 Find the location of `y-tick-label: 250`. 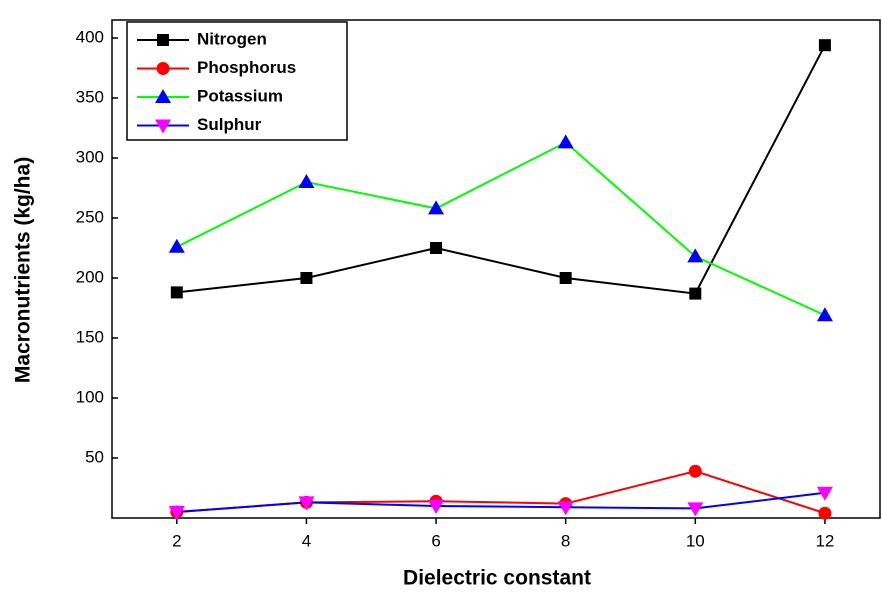

y-tick-label: 250 is located at coordinates (90, 216).